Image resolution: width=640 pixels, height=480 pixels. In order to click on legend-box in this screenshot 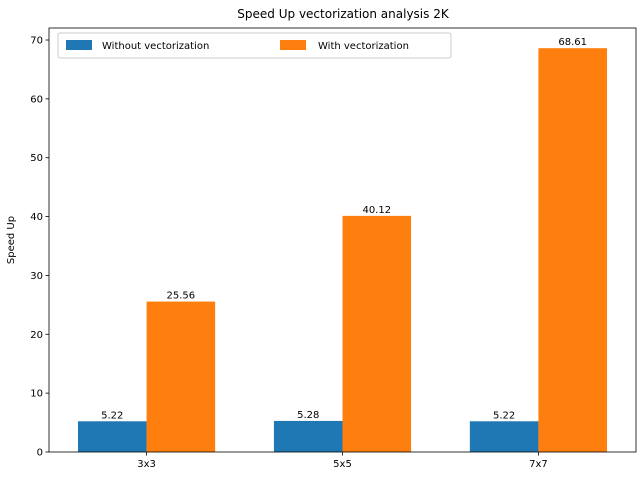, I will do `click(254, 45)`.